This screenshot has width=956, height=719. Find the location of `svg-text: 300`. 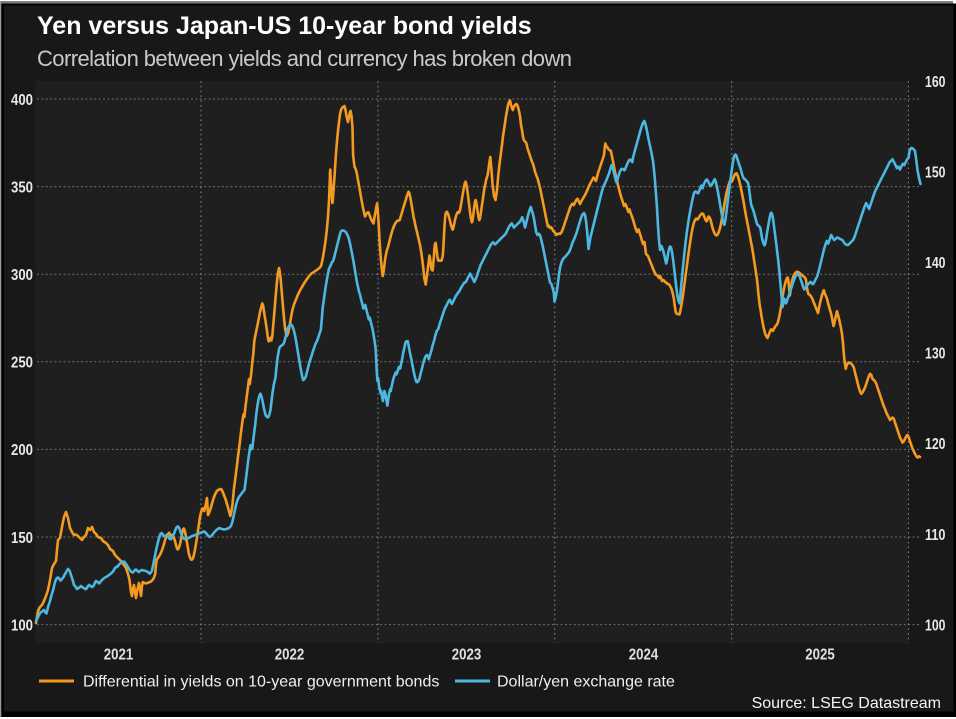

svg-text: 300 is located at coordinates (22, 275).